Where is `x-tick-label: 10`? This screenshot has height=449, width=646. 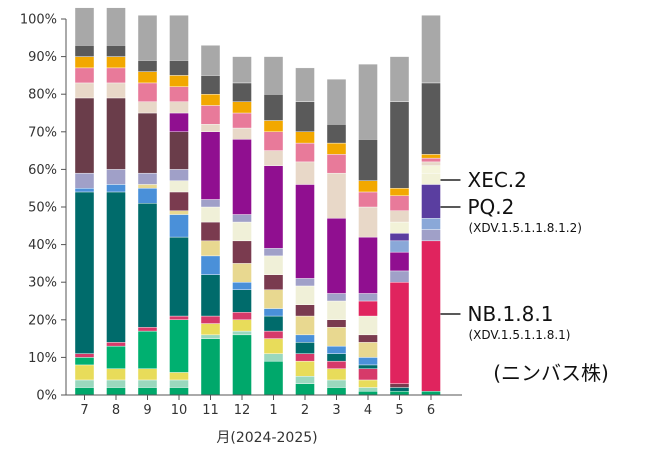 x-tick-label: 10 is located at coordinates (179, 410).